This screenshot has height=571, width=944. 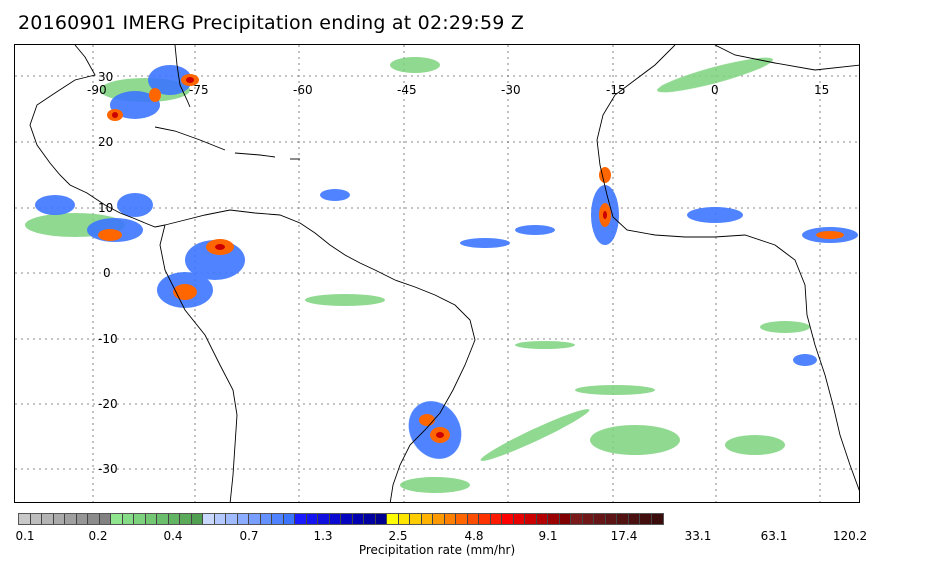 I want to click on colorbar-tick-label: 0.7, so click(x=249, y=536).